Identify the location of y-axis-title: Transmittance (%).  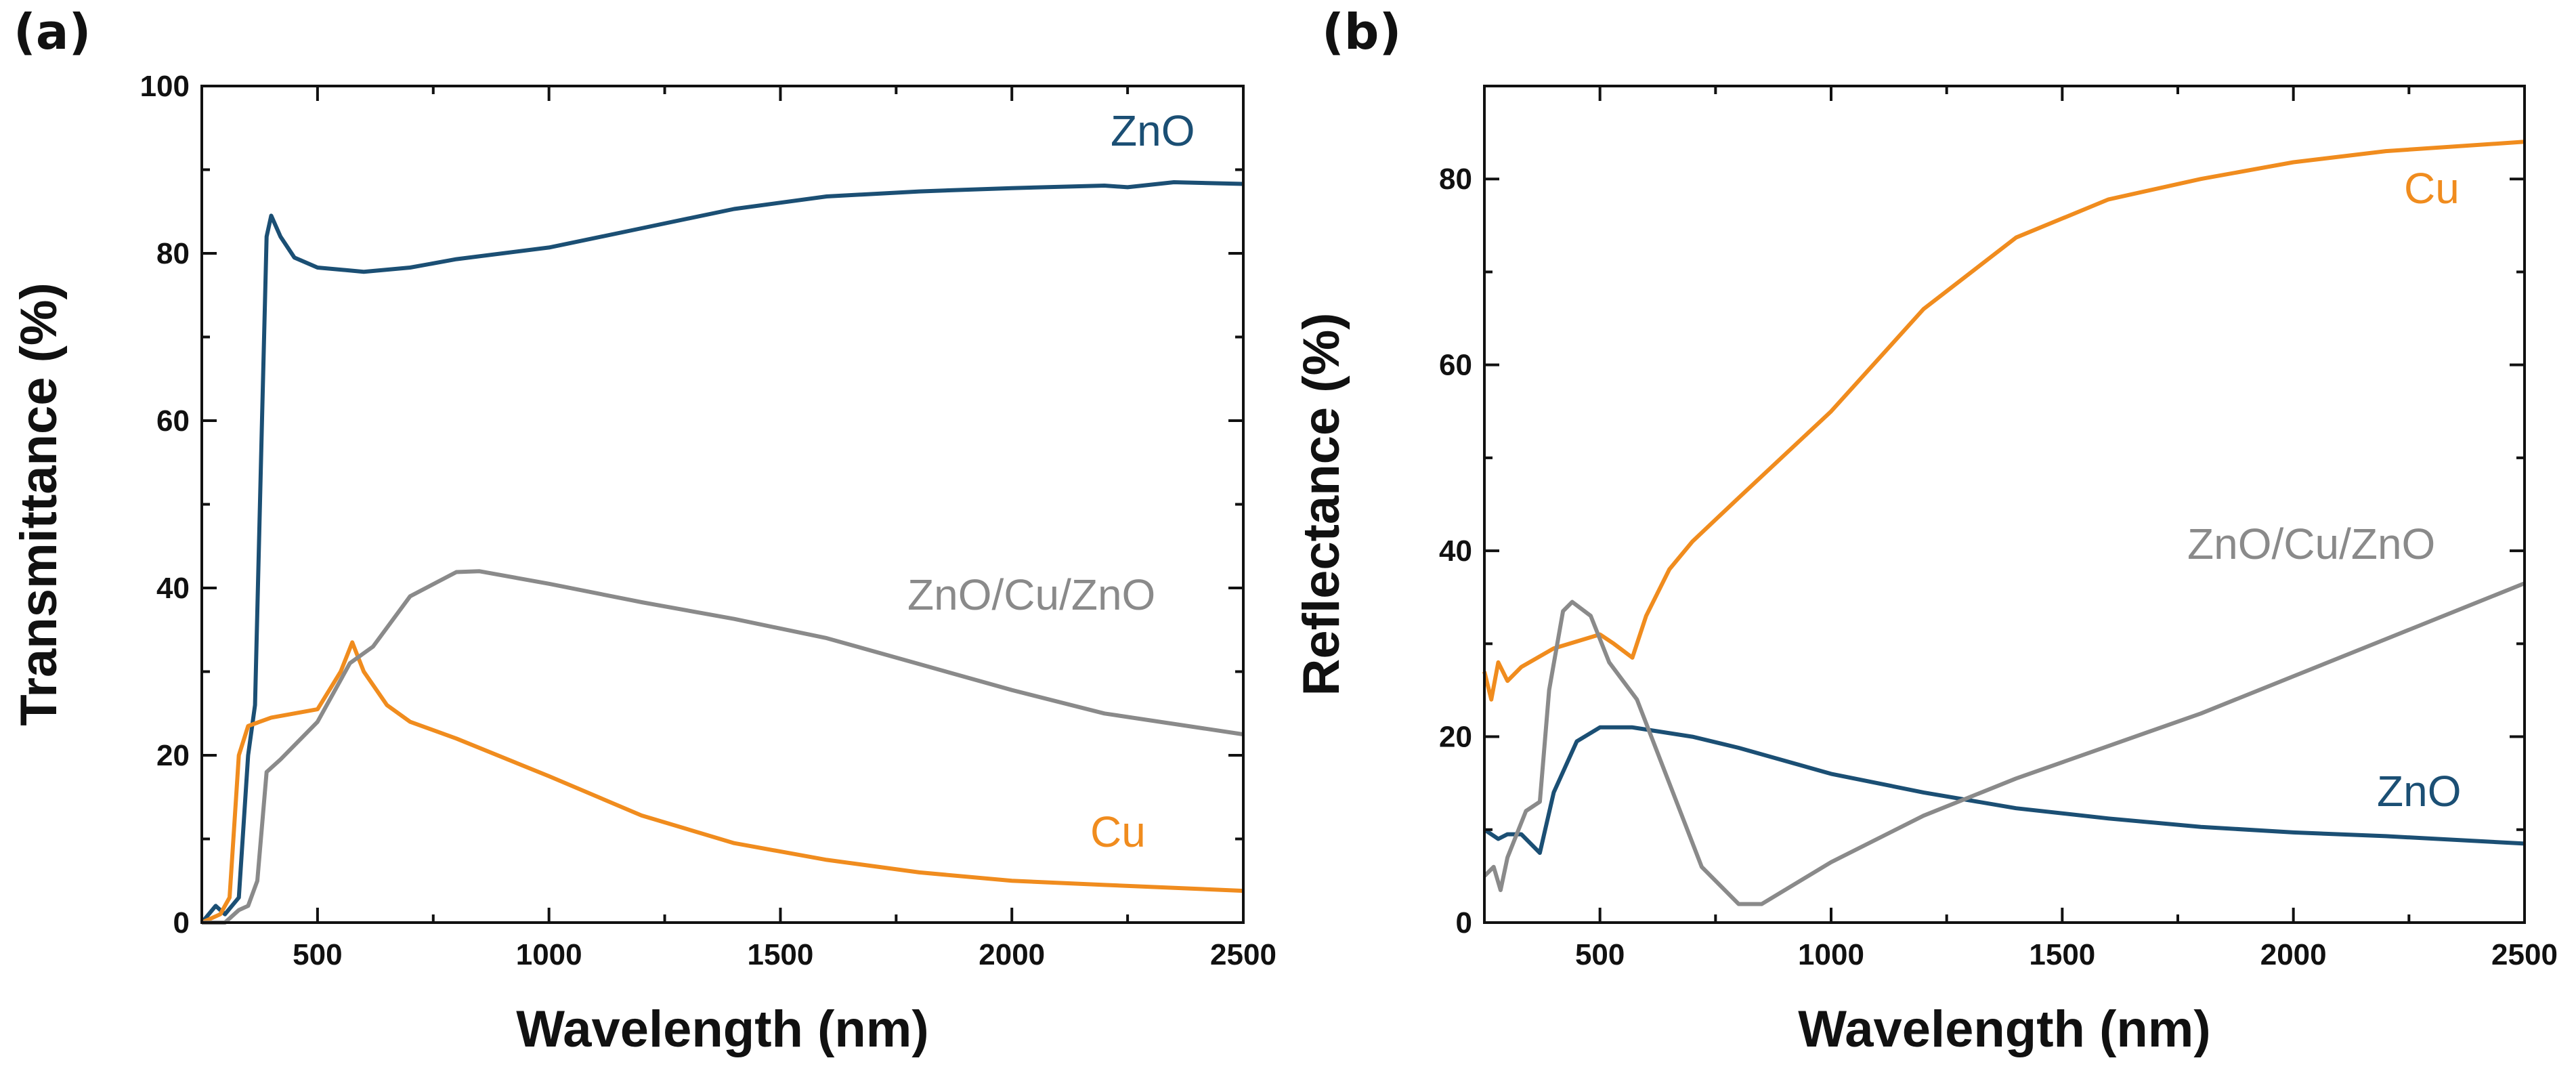
(39, 504).